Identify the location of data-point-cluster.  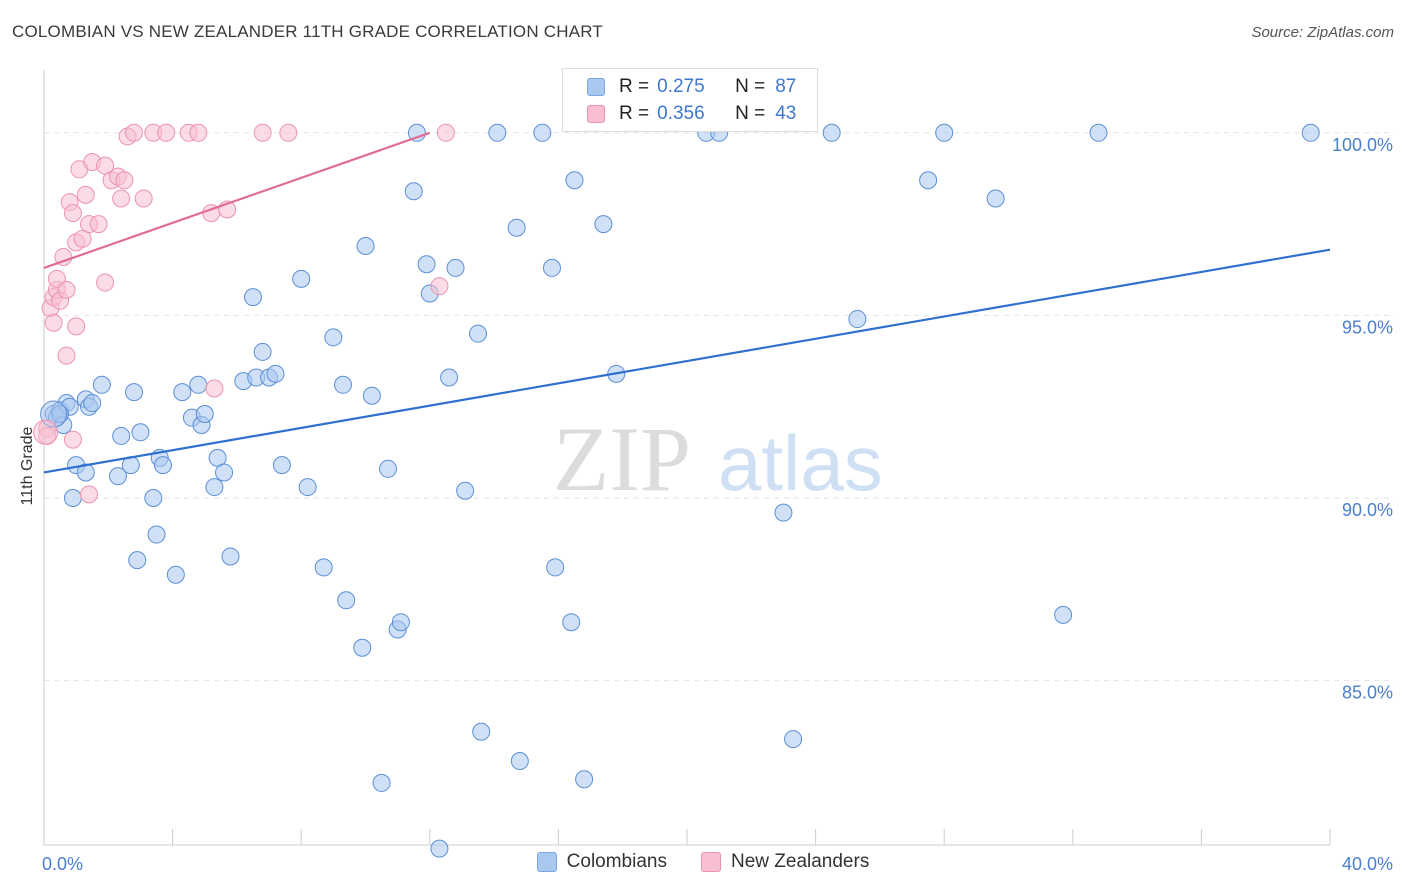
(46, 432).